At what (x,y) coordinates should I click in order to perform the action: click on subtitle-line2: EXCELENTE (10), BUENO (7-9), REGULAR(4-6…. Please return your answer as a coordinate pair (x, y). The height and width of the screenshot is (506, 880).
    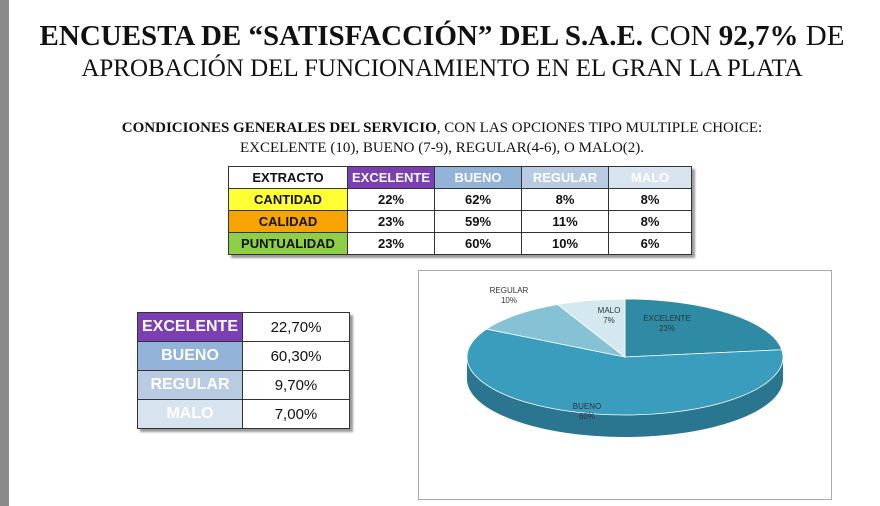
    Looking at the image, I should click on (442, 148).